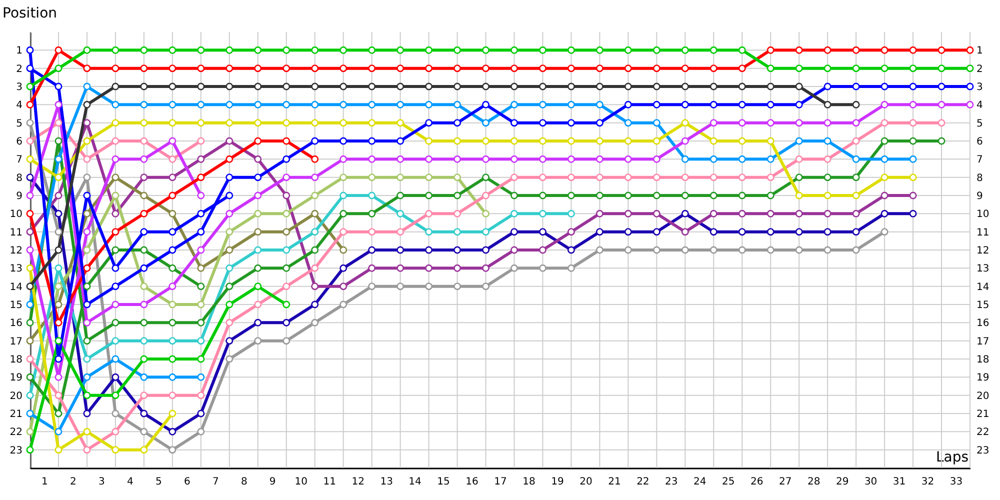  What do you see at coordinates (101, 482) in the screenshot?
I see `x-tick-label: 3` at bounding box center [101, 482].